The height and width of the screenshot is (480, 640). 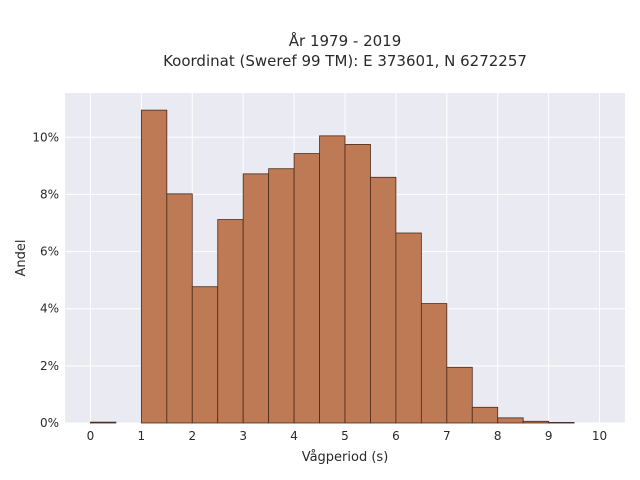 I want to click on x-tick-label: 0, so click(x=91, y=436).